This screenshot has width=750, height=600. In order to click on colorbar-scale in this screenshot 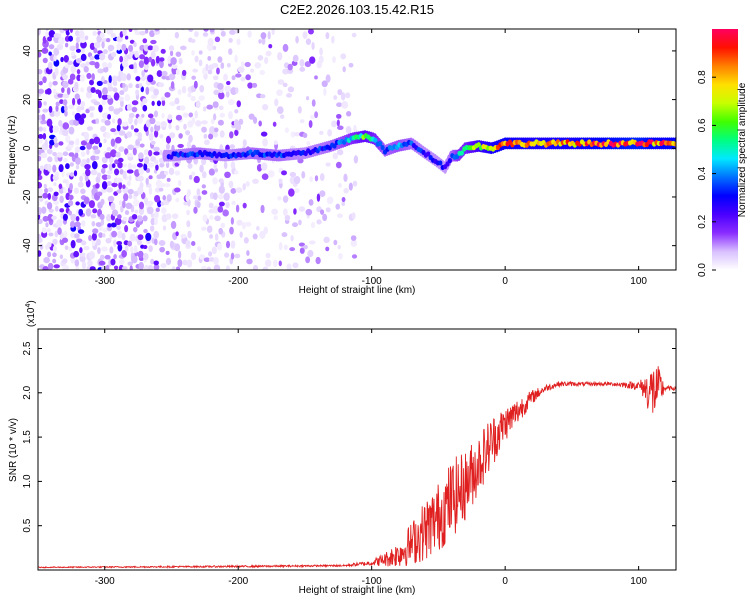, I will do `click(725, 149)`.